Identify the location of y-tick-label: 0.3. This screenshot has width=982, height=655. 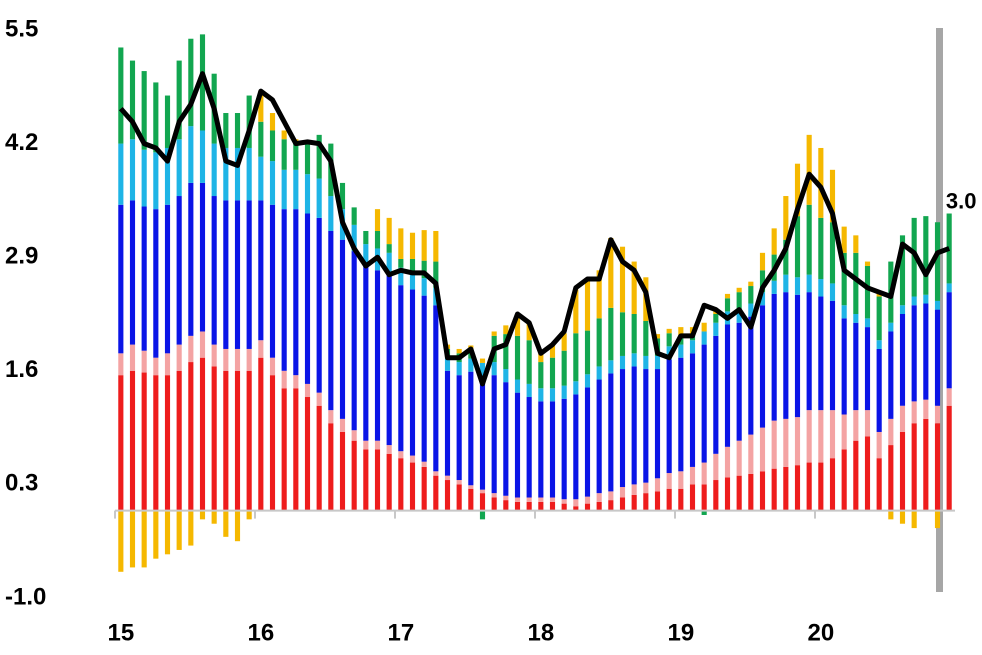
(21, 483).